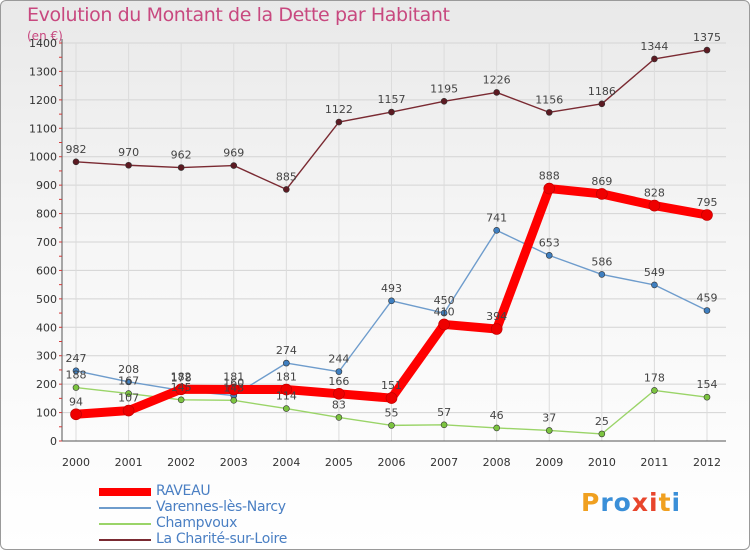 This screenshot has height=550, width=750. I want to click on data-label: 182, so click(181, 376).